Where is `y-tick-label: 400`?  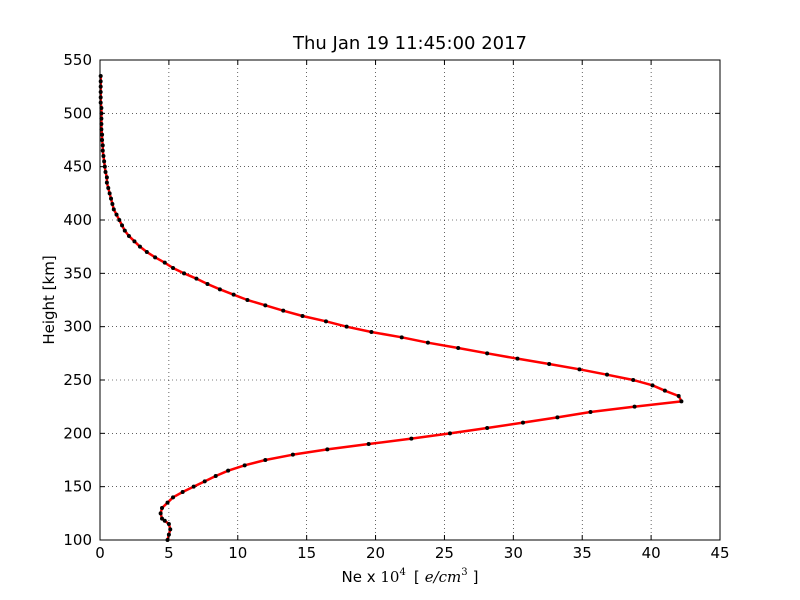 y-tick-label: 400 is located at coordinates (77, 220).